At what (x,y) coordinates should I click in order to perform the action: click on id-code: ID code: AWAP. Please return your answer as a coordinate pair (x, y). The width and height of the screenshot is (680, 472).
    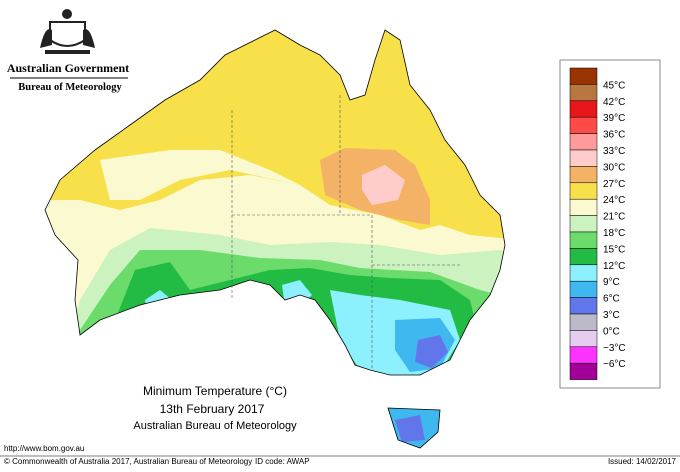
    Looking at the image, I should click on (282, 461).